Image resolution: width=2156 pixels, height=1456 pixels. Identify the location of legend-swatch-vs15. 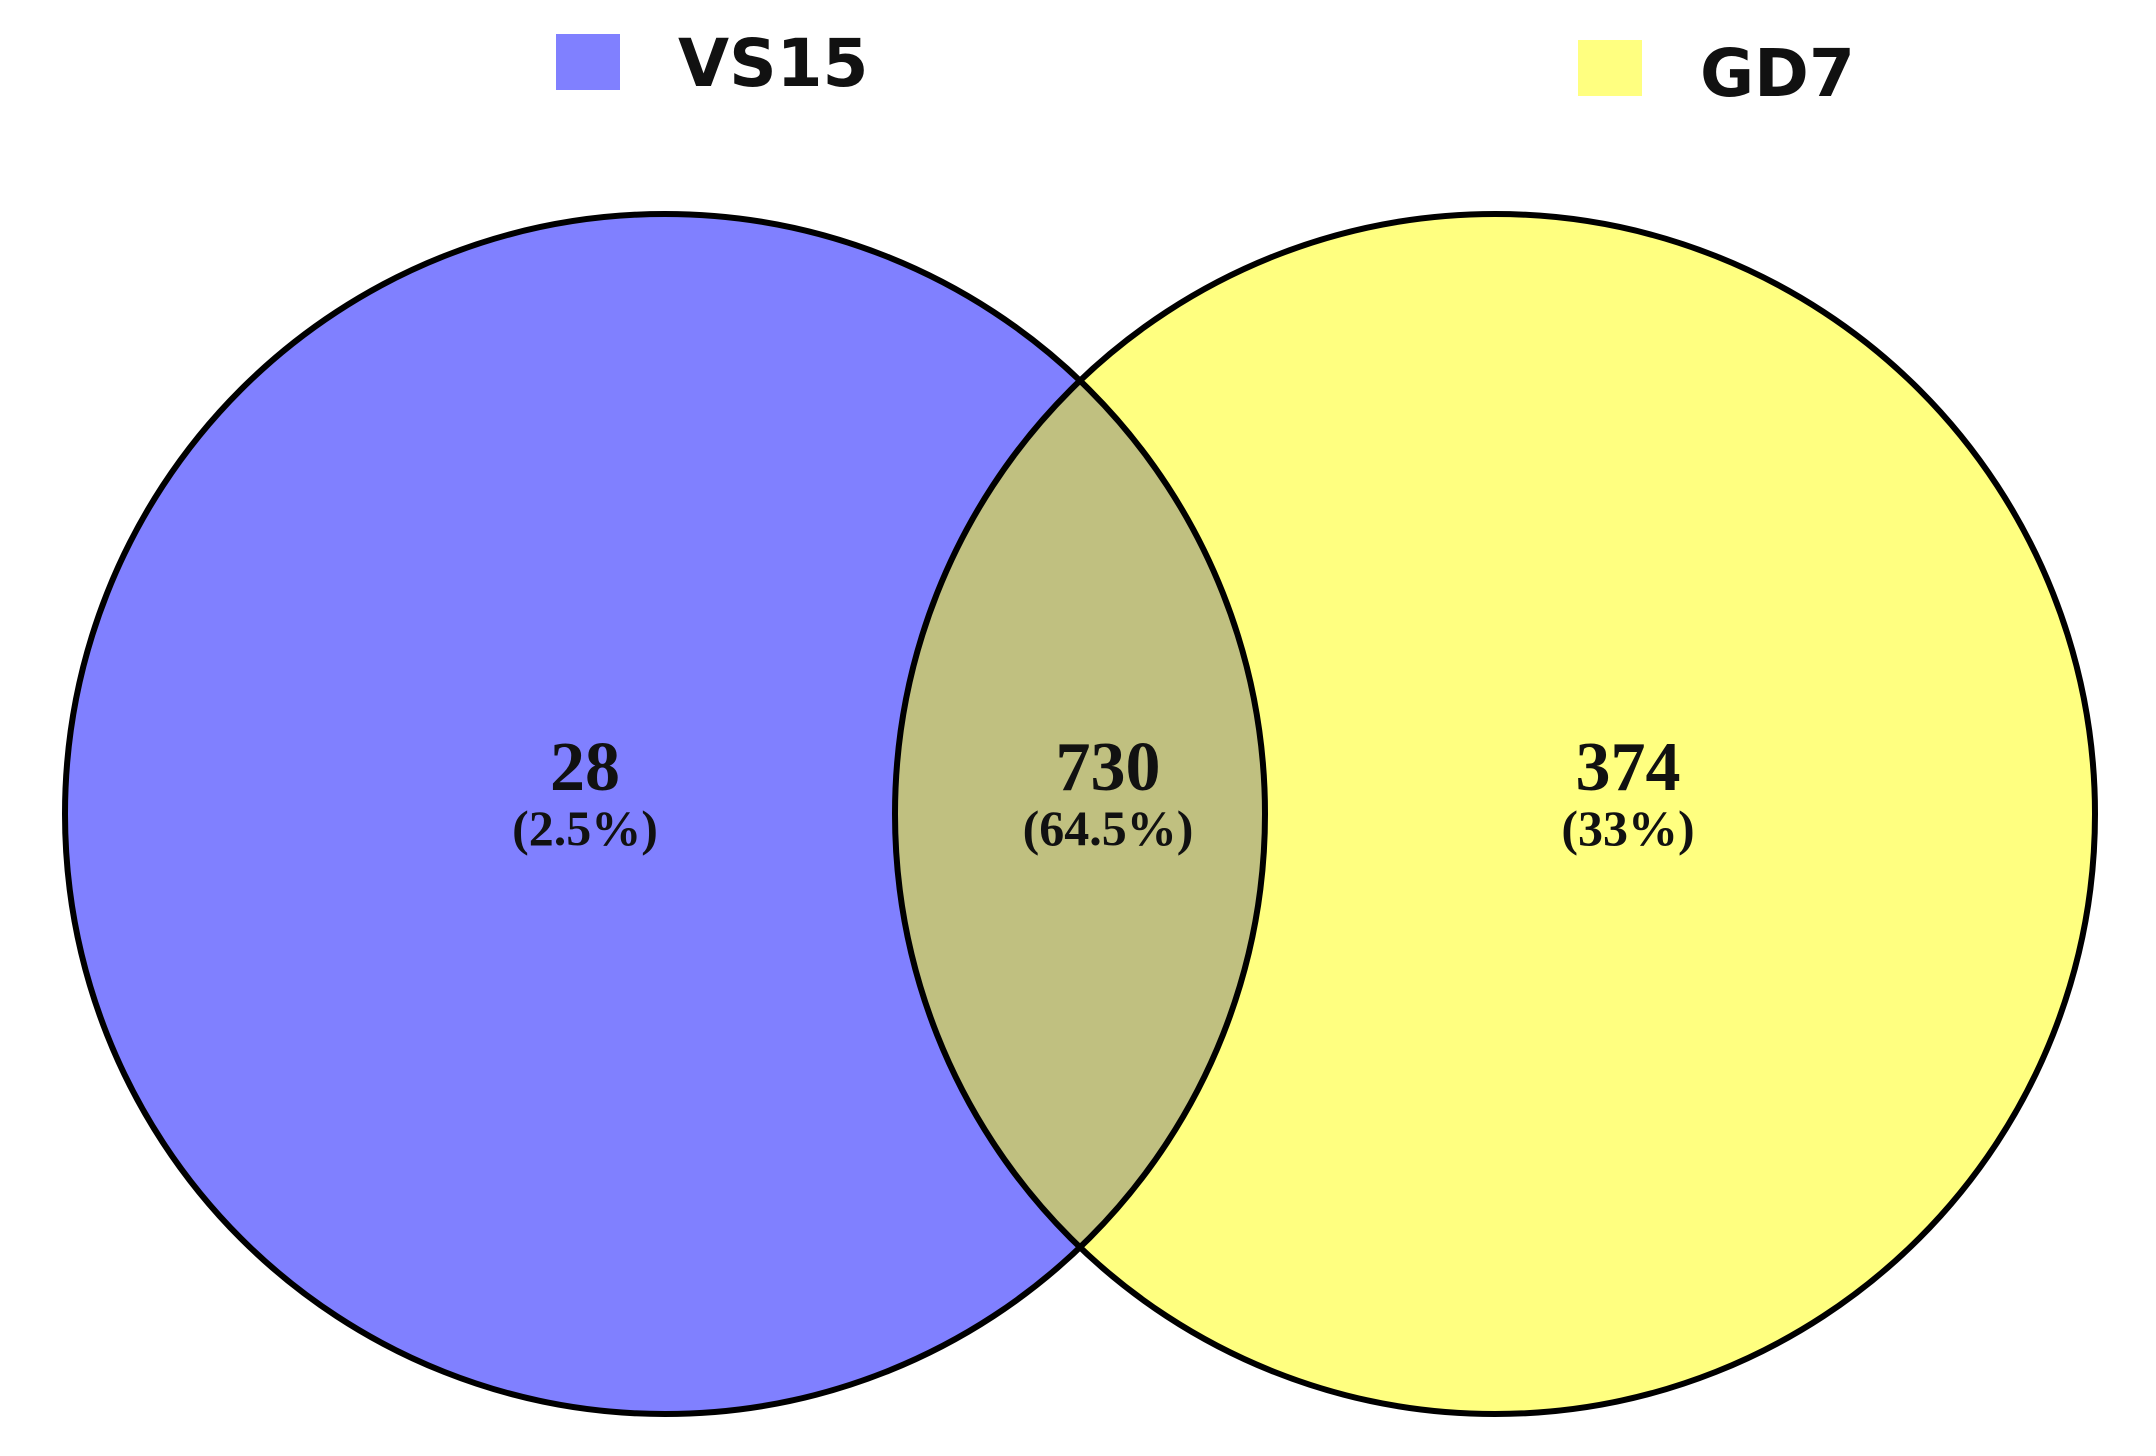
(588, 62).